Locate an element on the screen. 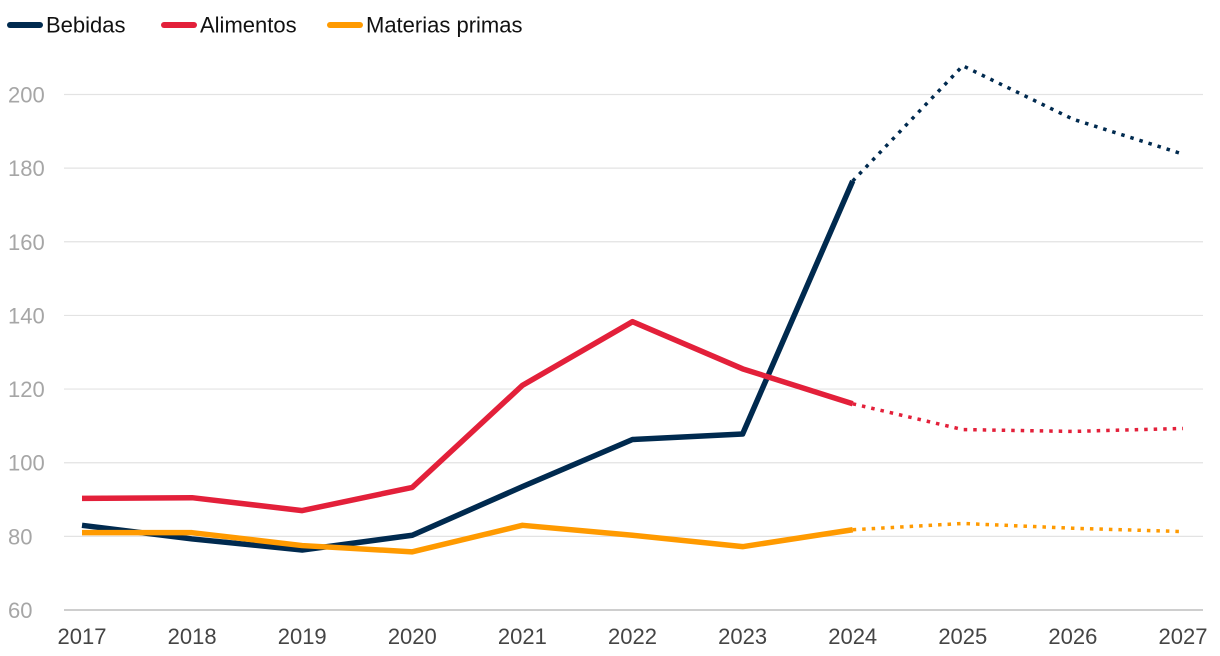  series-forecast-materias-primas is located at coordinates (1018, 527).